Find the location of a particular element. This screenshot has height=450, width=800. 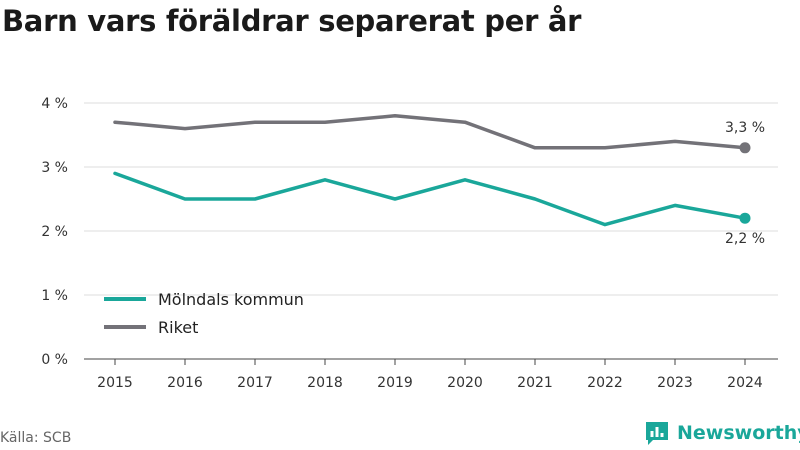

legend-label: Mölndals kommun is located at coordinates (231, 299).